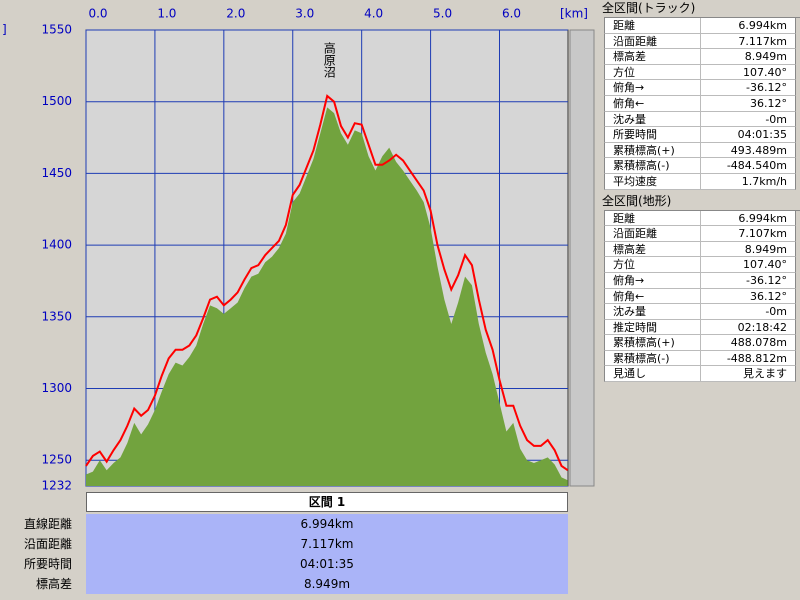 This screenshot has width=800, height=600. I want to click on x-tick-label: 3.0, so click(304, 14).